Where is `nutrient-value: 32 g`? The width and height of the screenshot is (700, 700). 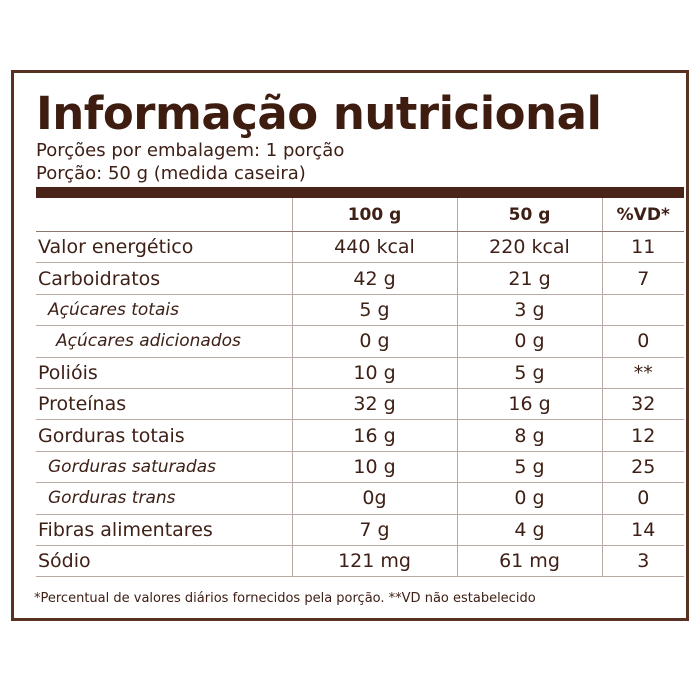
nutrient-value: 32 g is located at coordinates (374, 404).